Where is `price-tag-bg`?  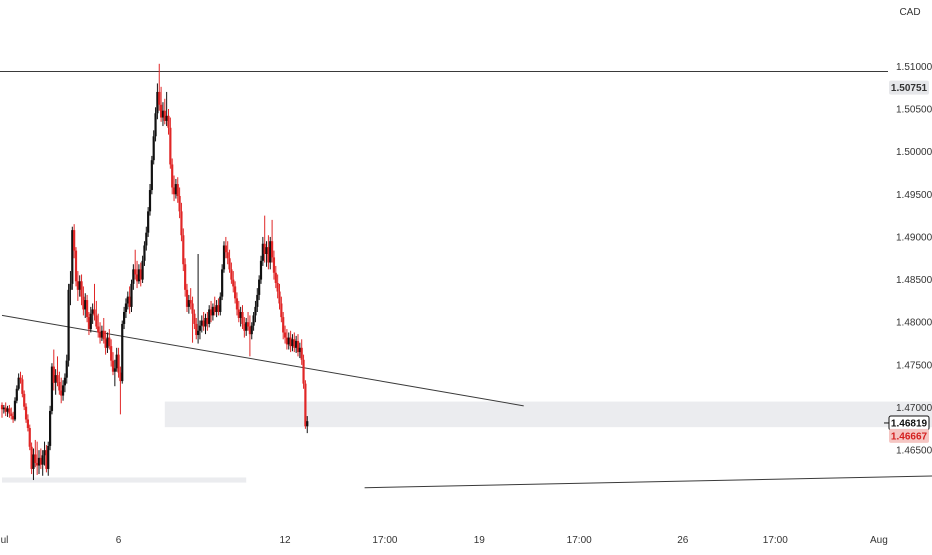
price-tag-bg is located at coordinates (909, 87).